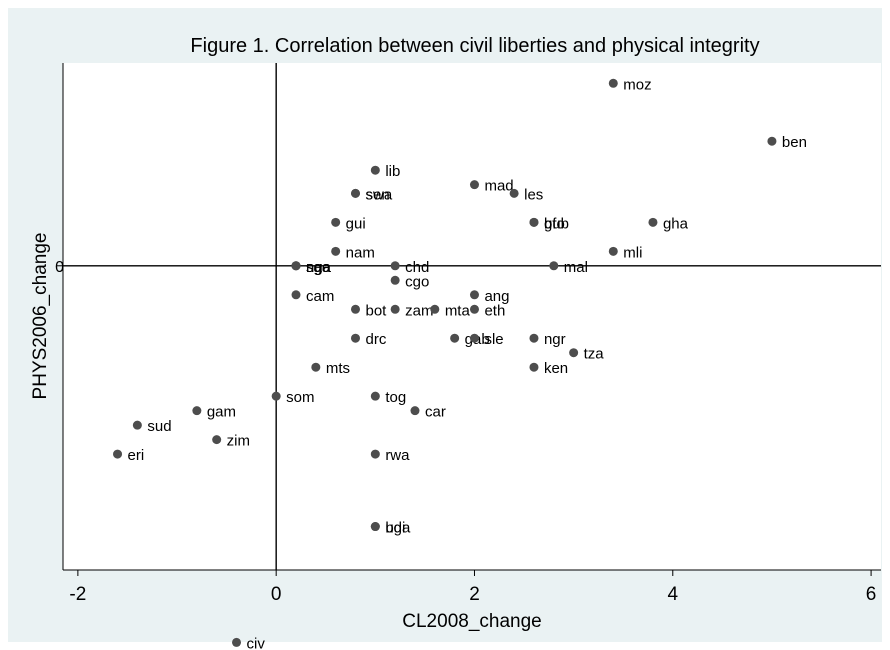 Image resolution: width=890 pixels, height=650 pixels. I want to click on point-label-sae: sae, so click(318, 267).